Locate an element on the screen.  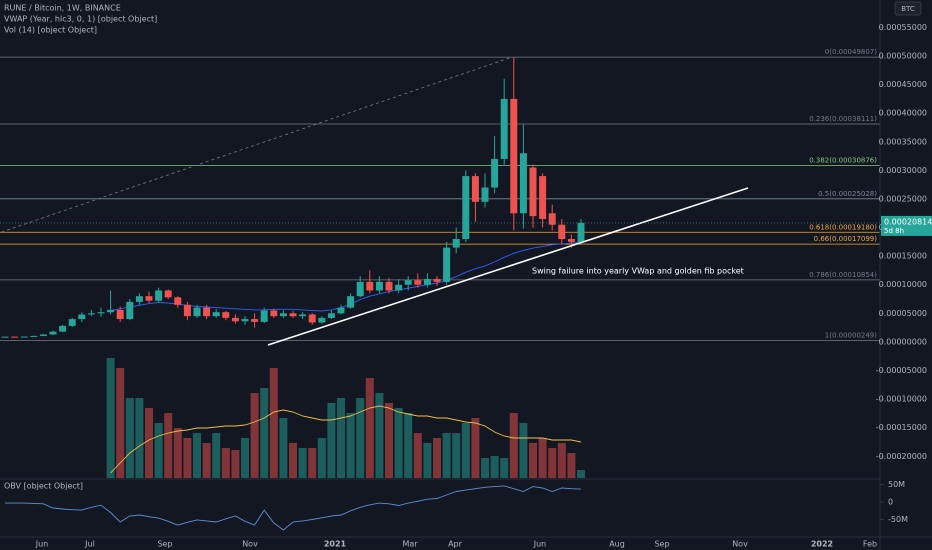
obv-line is located at coordinates (293, 508).